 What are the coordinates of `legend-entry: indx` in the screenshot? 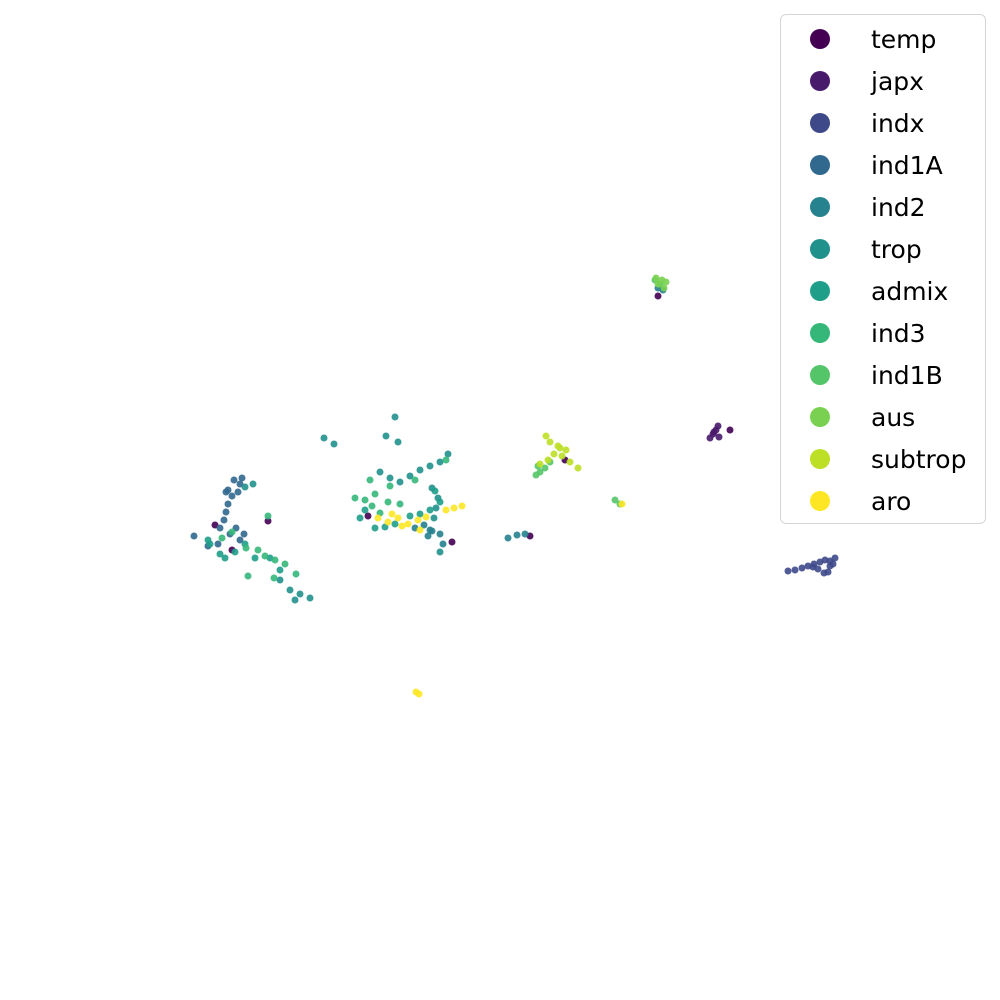 It's located at (883, 123).